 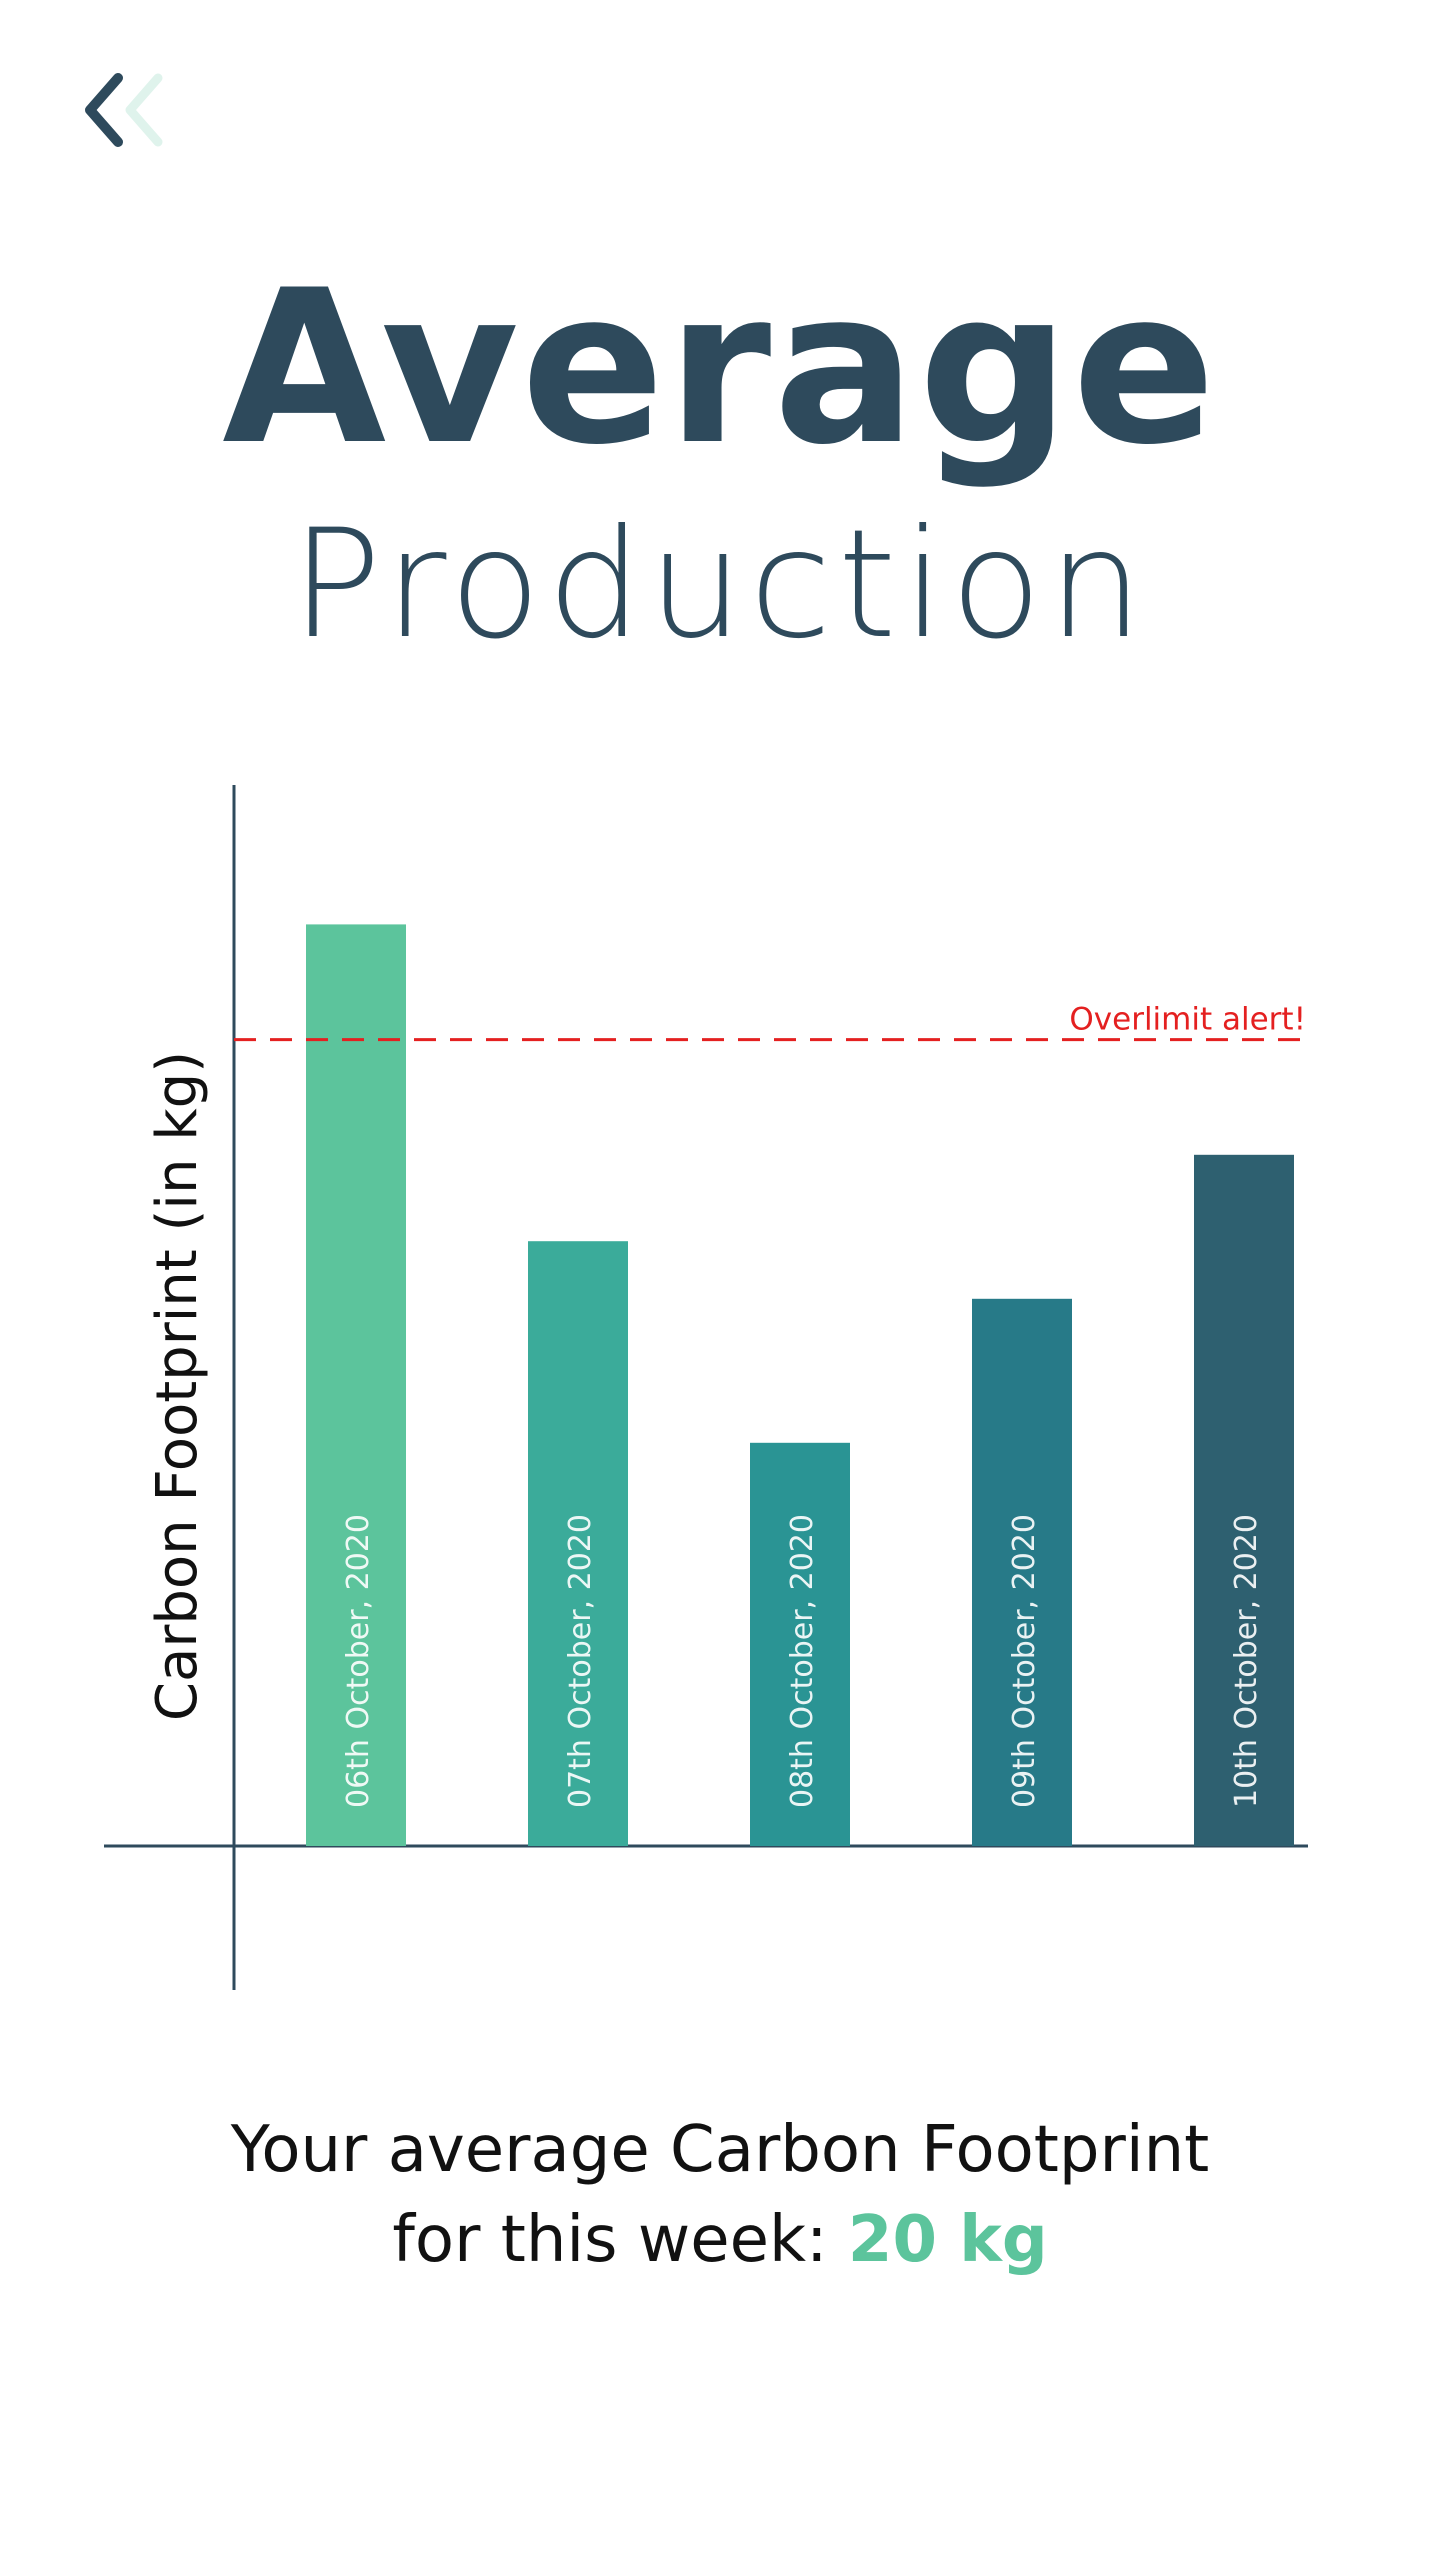 I want to click on bar-label-5: 10th October, 2020, so click(x=1246, y=1661).